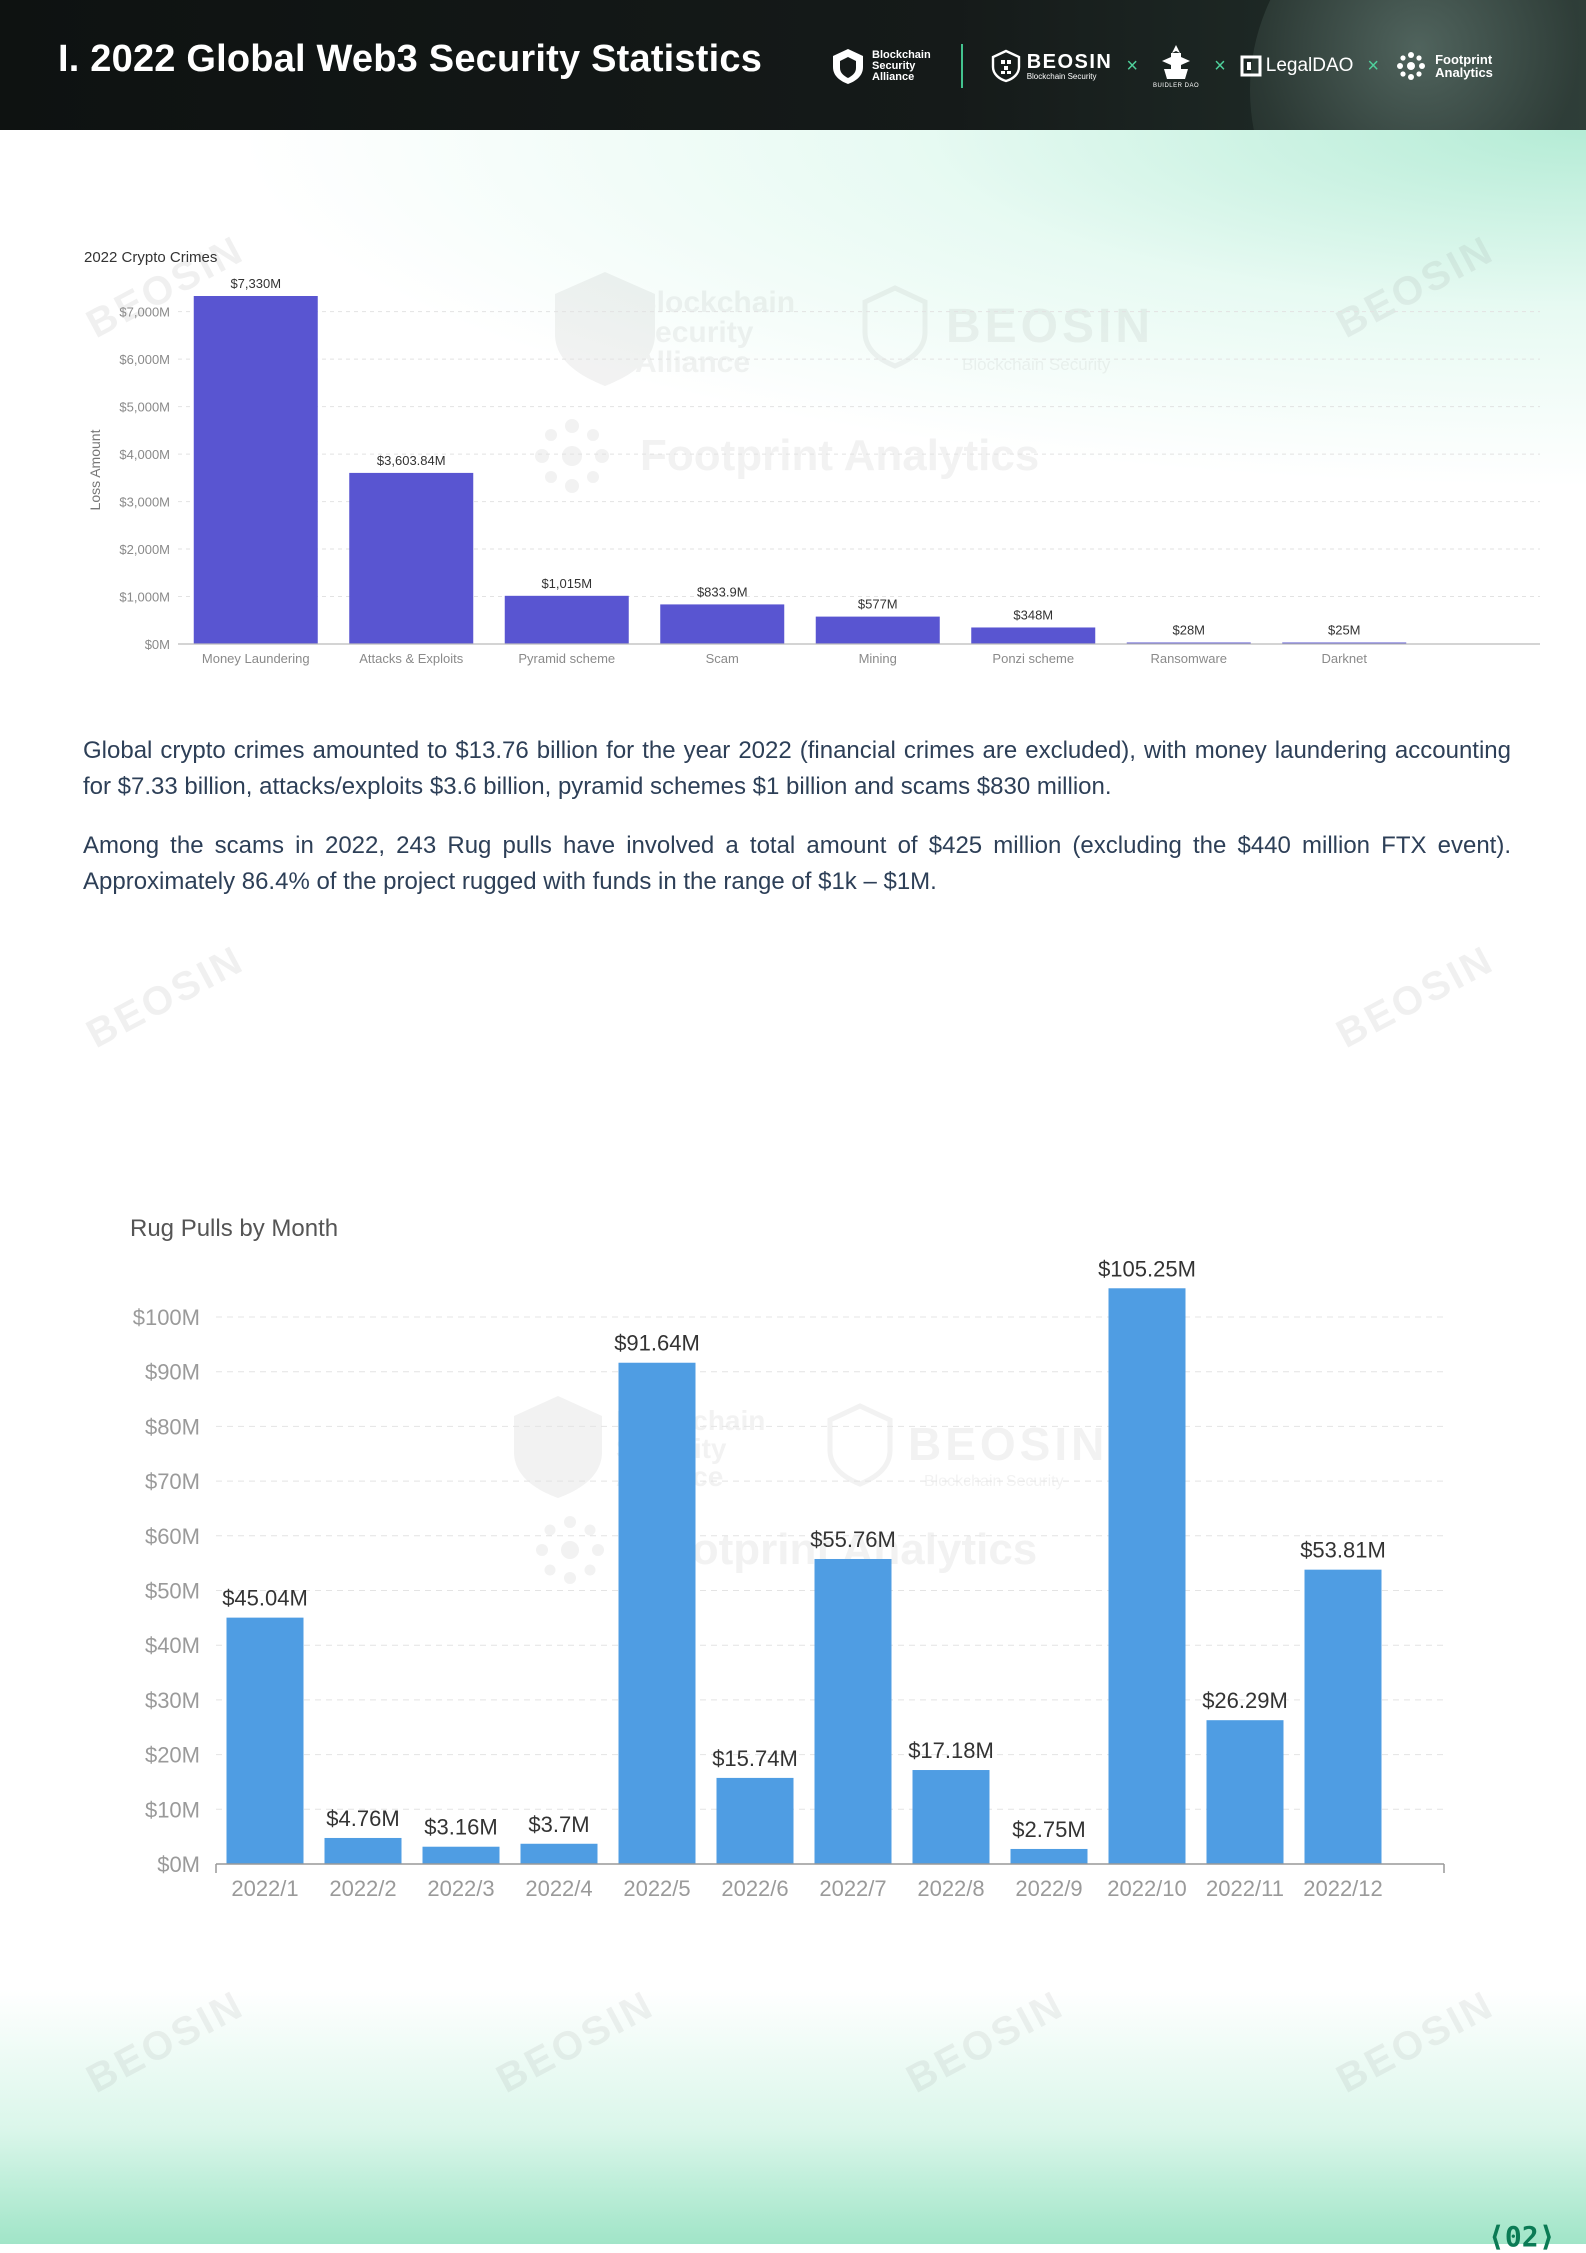 This screenshot has height=2253, width=1586. I want to click on page-title: I. 2022 Global Web3 Security Statistics, so click(410, 59).